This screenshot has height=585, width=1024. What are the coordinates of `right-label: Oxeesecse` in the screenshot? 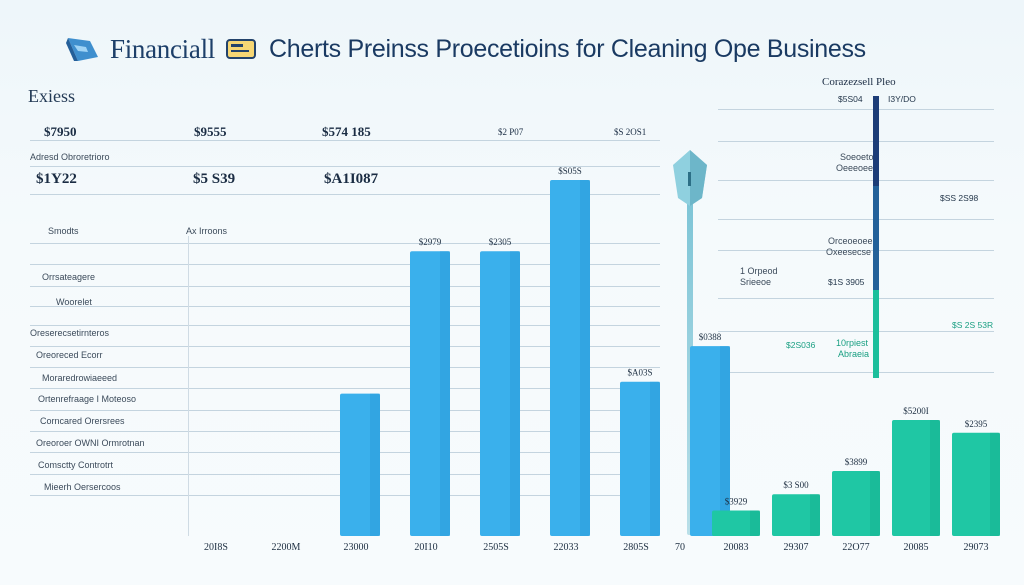 It's located at (849, 252).